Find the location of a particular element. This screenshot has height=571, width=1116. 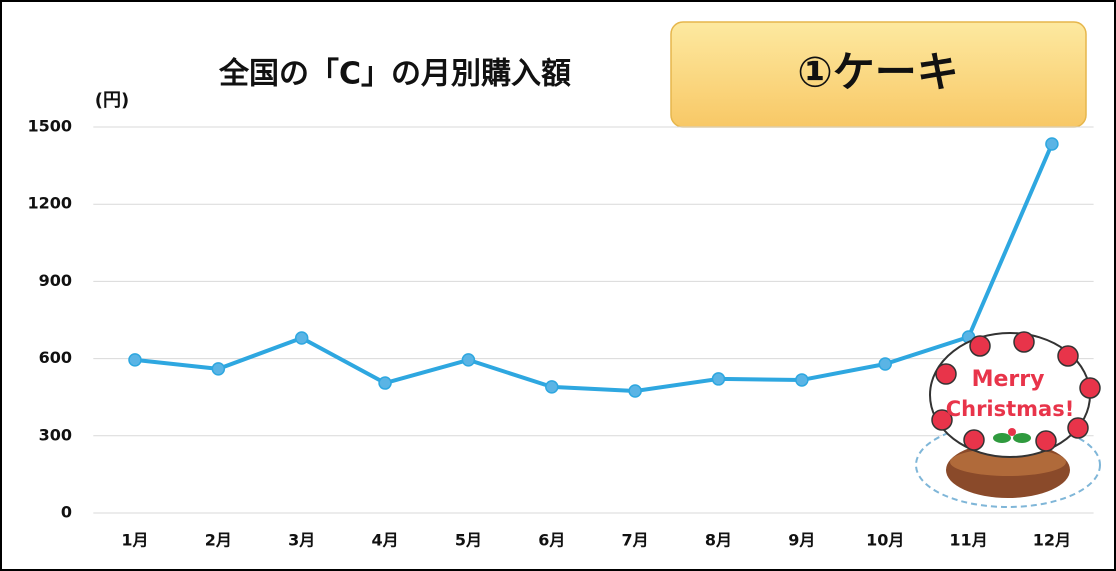

x-tick-label: 11月 is located at coordinates (968, 540).